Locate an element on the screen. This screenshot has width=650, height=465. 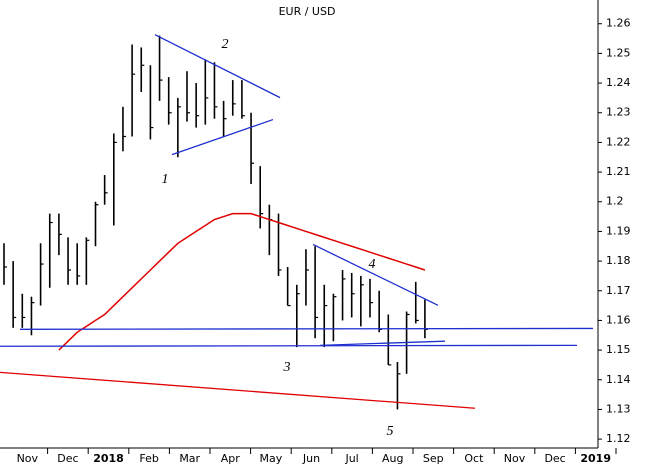
x-tick-label: Mar is located at coordinates (189, 458).